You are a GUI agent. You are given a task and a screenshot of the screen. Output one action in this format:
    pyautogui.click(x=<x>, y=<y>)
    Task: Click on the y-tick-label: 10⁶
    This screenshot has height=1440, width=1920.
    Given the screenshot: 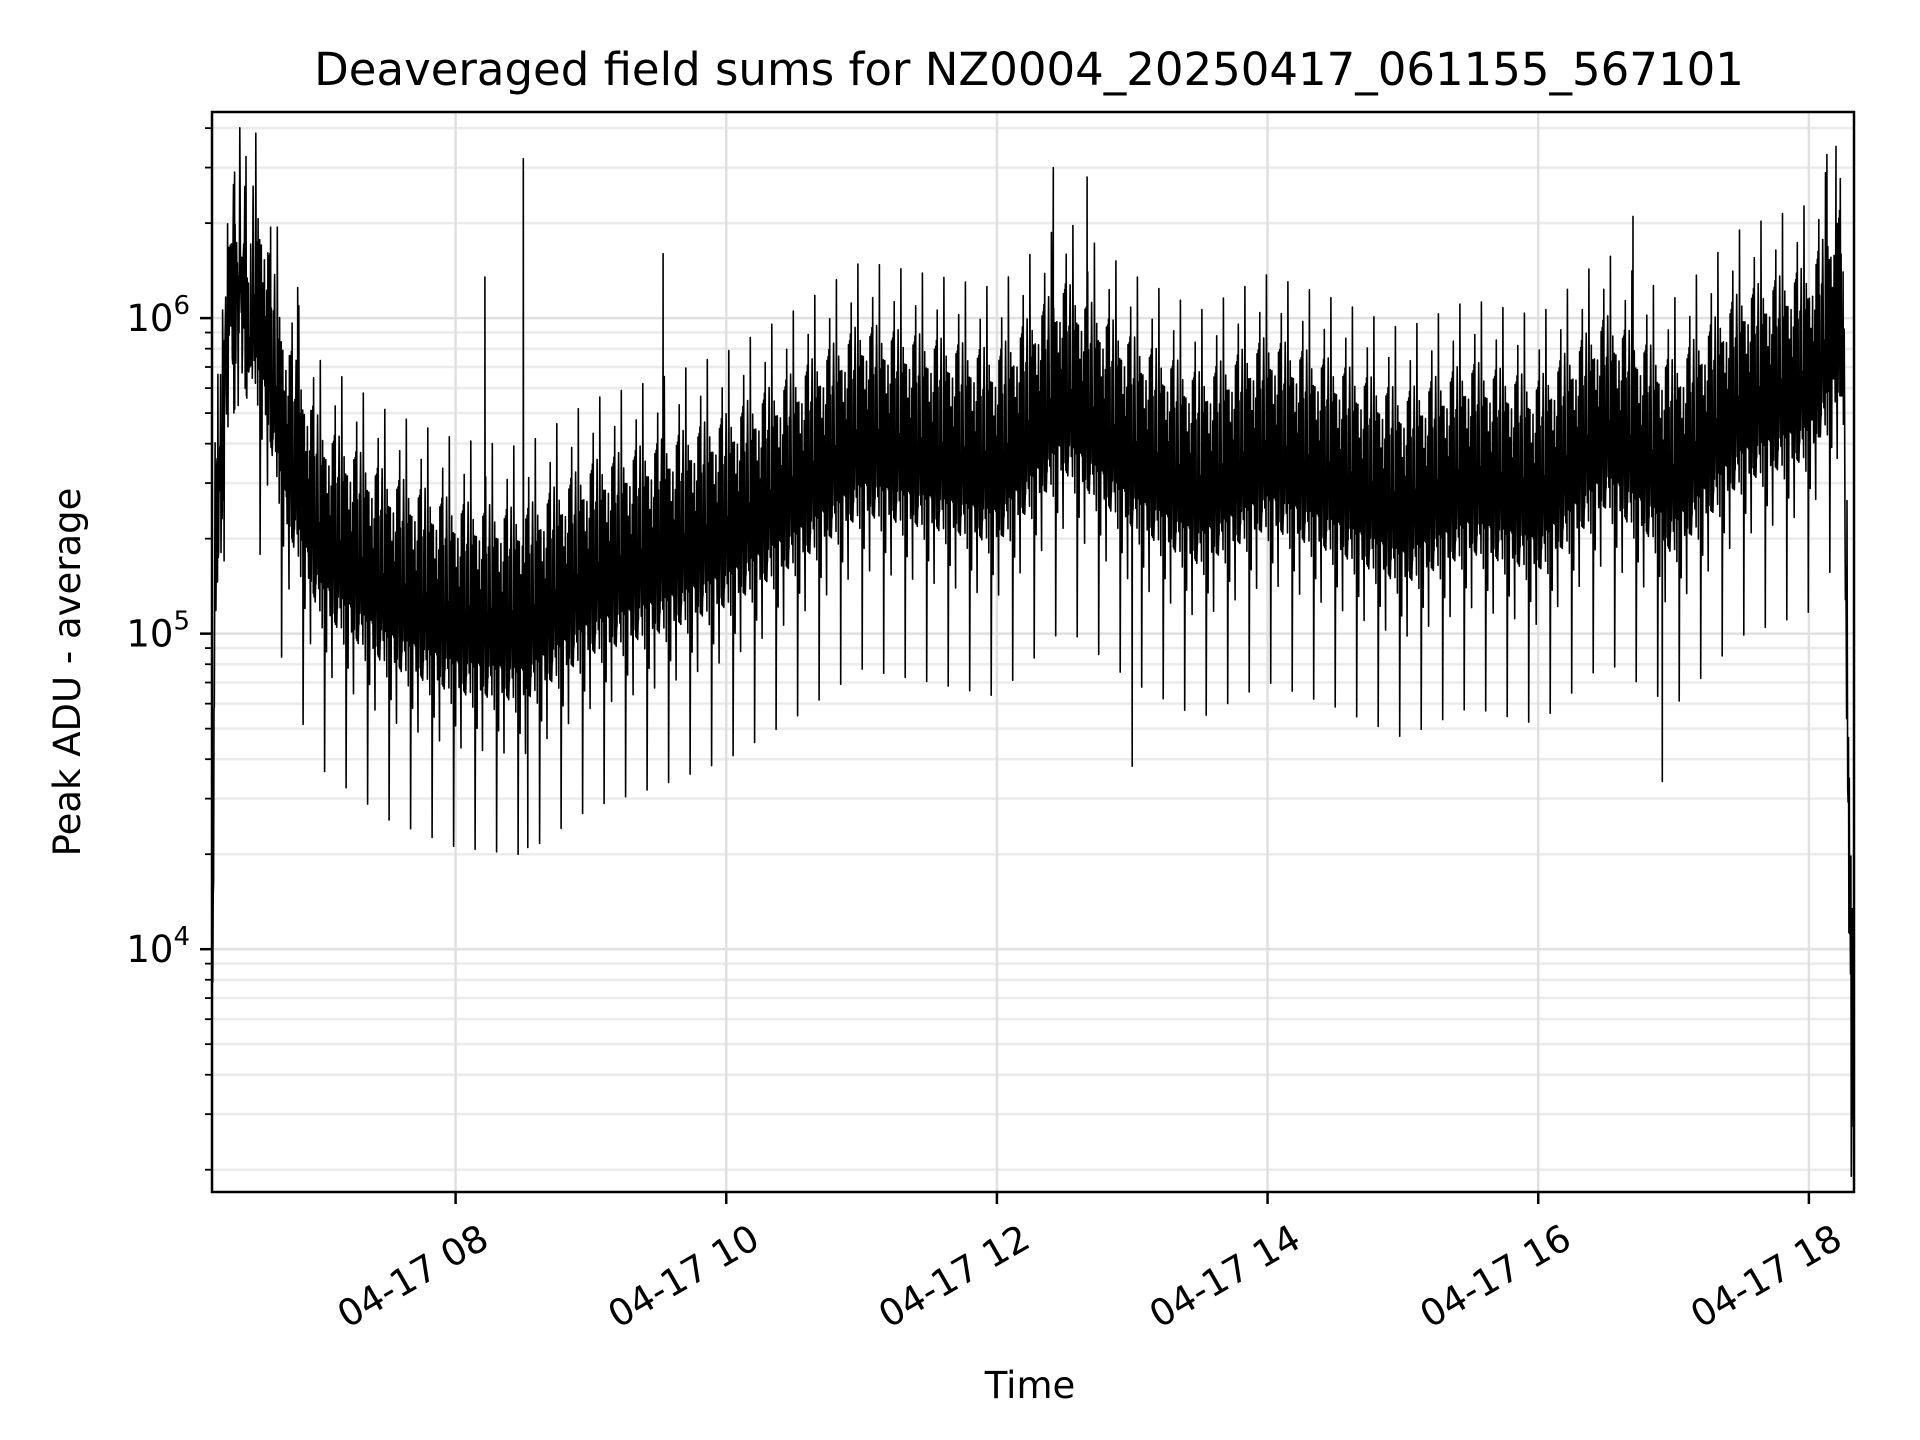 What is the action you would take?
    pyautogui.click(x=158, y=315)
    